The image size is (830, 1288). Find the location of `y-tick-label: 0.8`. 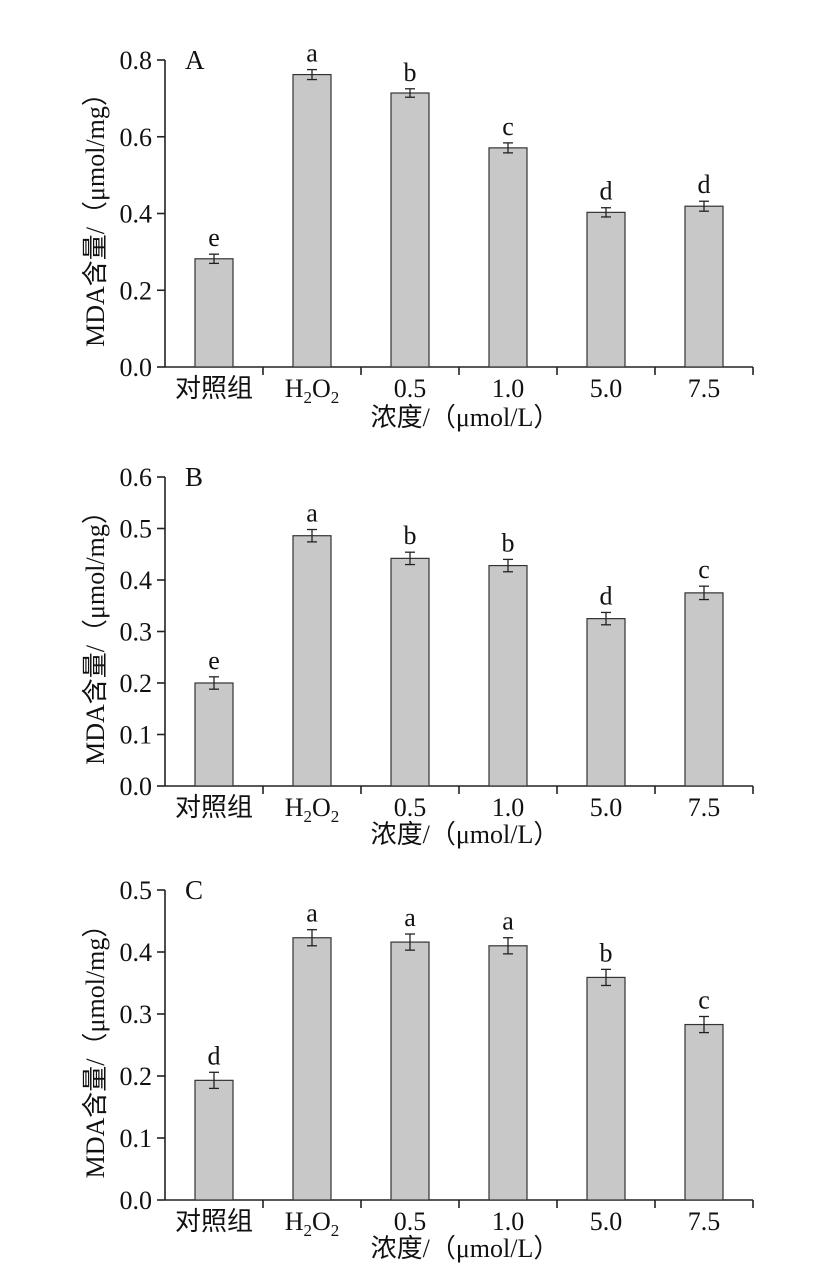

y-tick-label: 0.8 is located at coordinates (136, 60).